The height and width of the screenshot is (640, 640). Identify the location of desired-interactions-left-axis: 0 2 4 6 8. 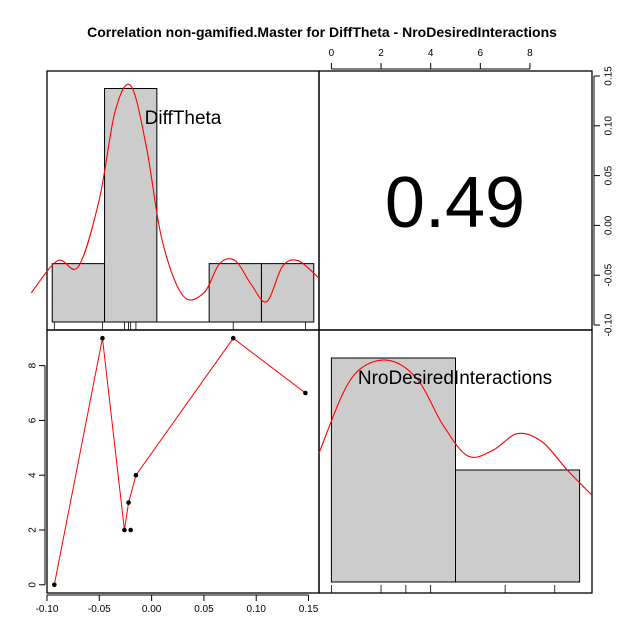
(37, 475).